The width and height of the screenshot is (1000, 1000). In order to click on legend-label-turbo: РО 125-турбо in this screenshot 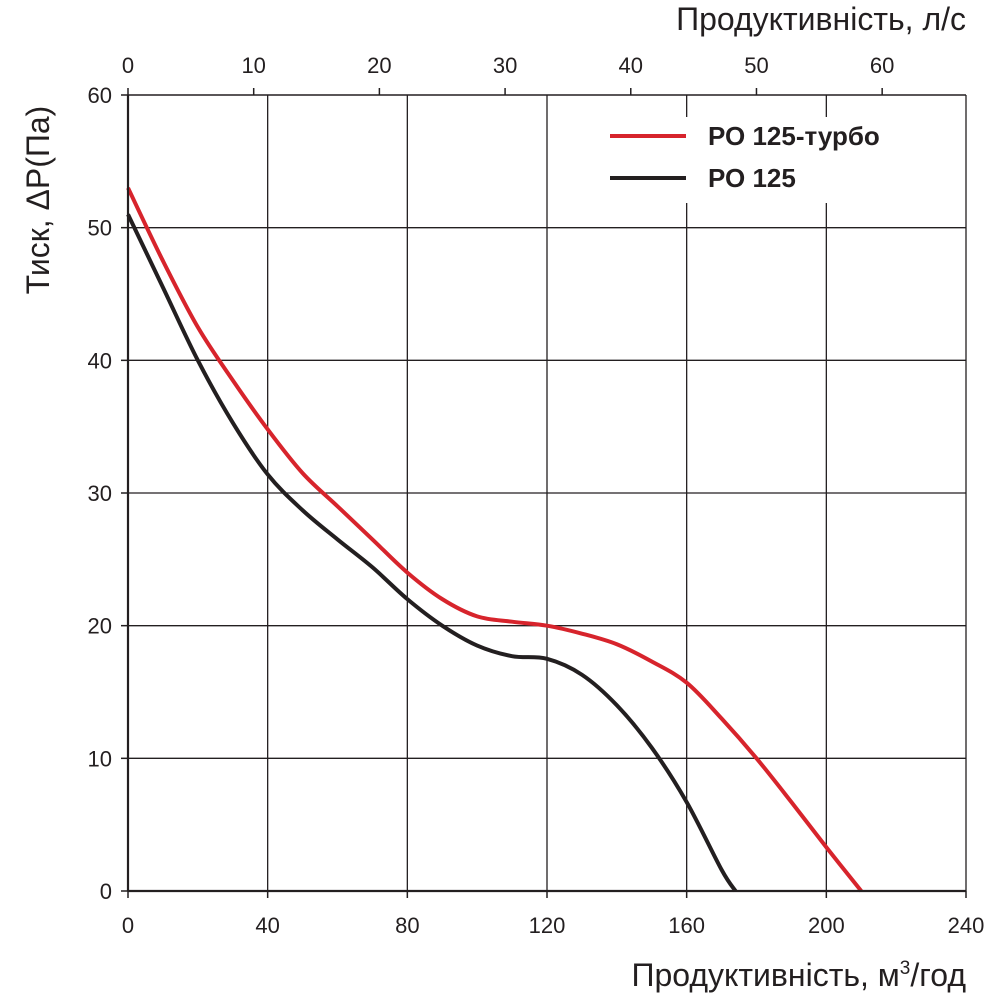, I will do `click(794, 136)`.